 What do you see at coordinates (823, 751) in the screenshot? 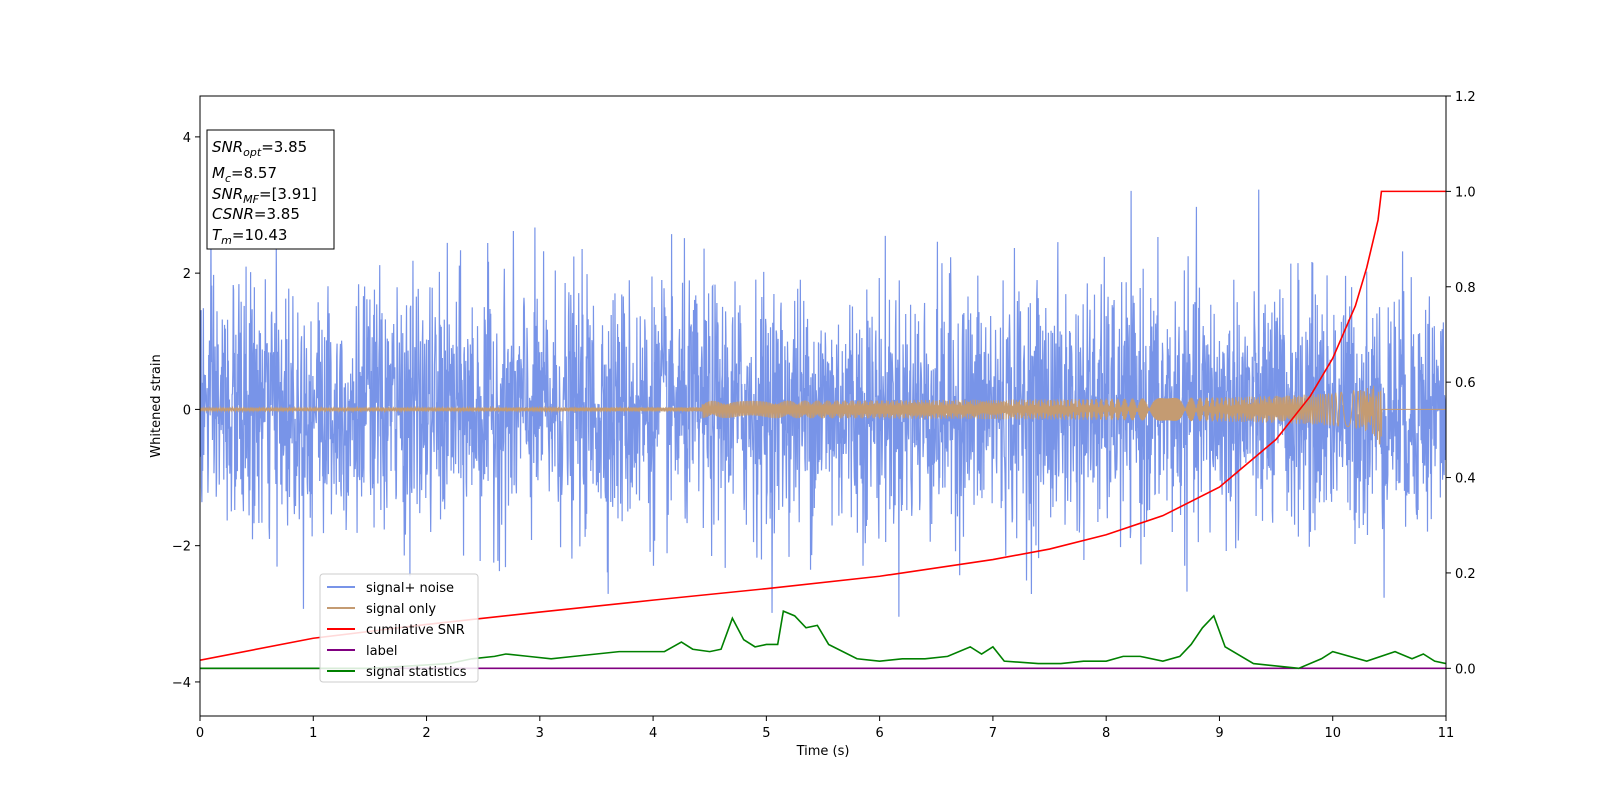
I see `x-axis-label: Time (s)` at bounding box center [823, 751].